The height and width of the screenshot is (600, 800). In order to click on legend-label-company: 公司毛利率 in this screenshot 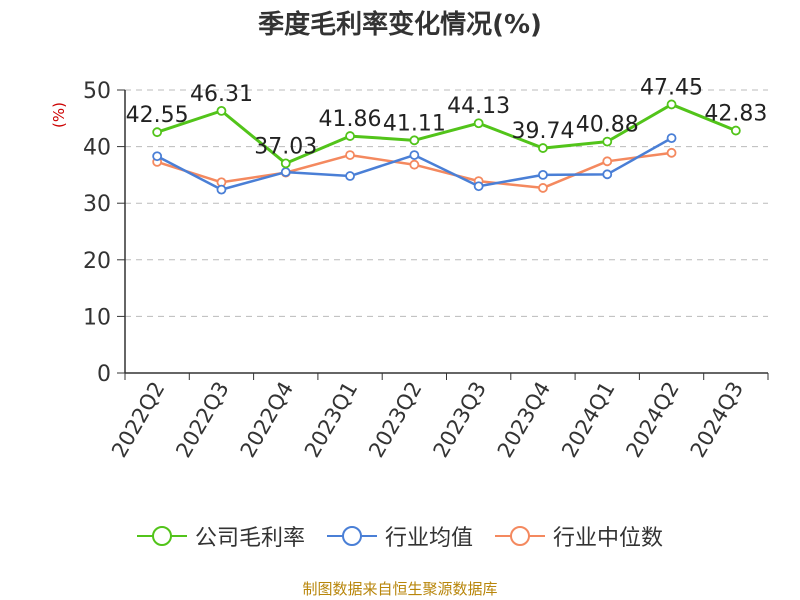, I will do `click(249, 538)`.